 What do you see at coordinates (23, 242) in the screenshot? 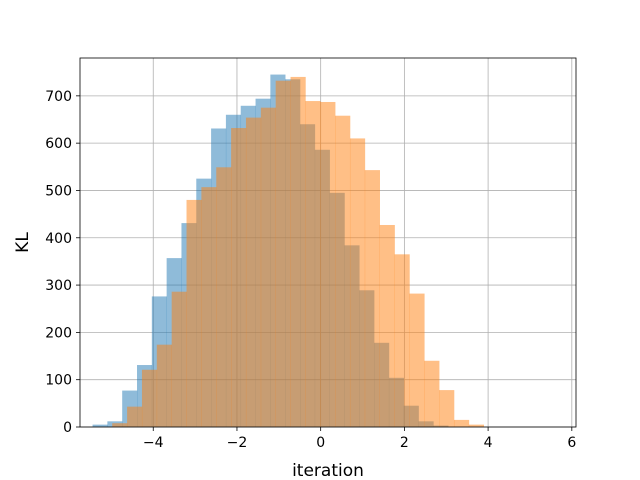
I see `y-axis-label: KL` at bounding box center [23, 242].